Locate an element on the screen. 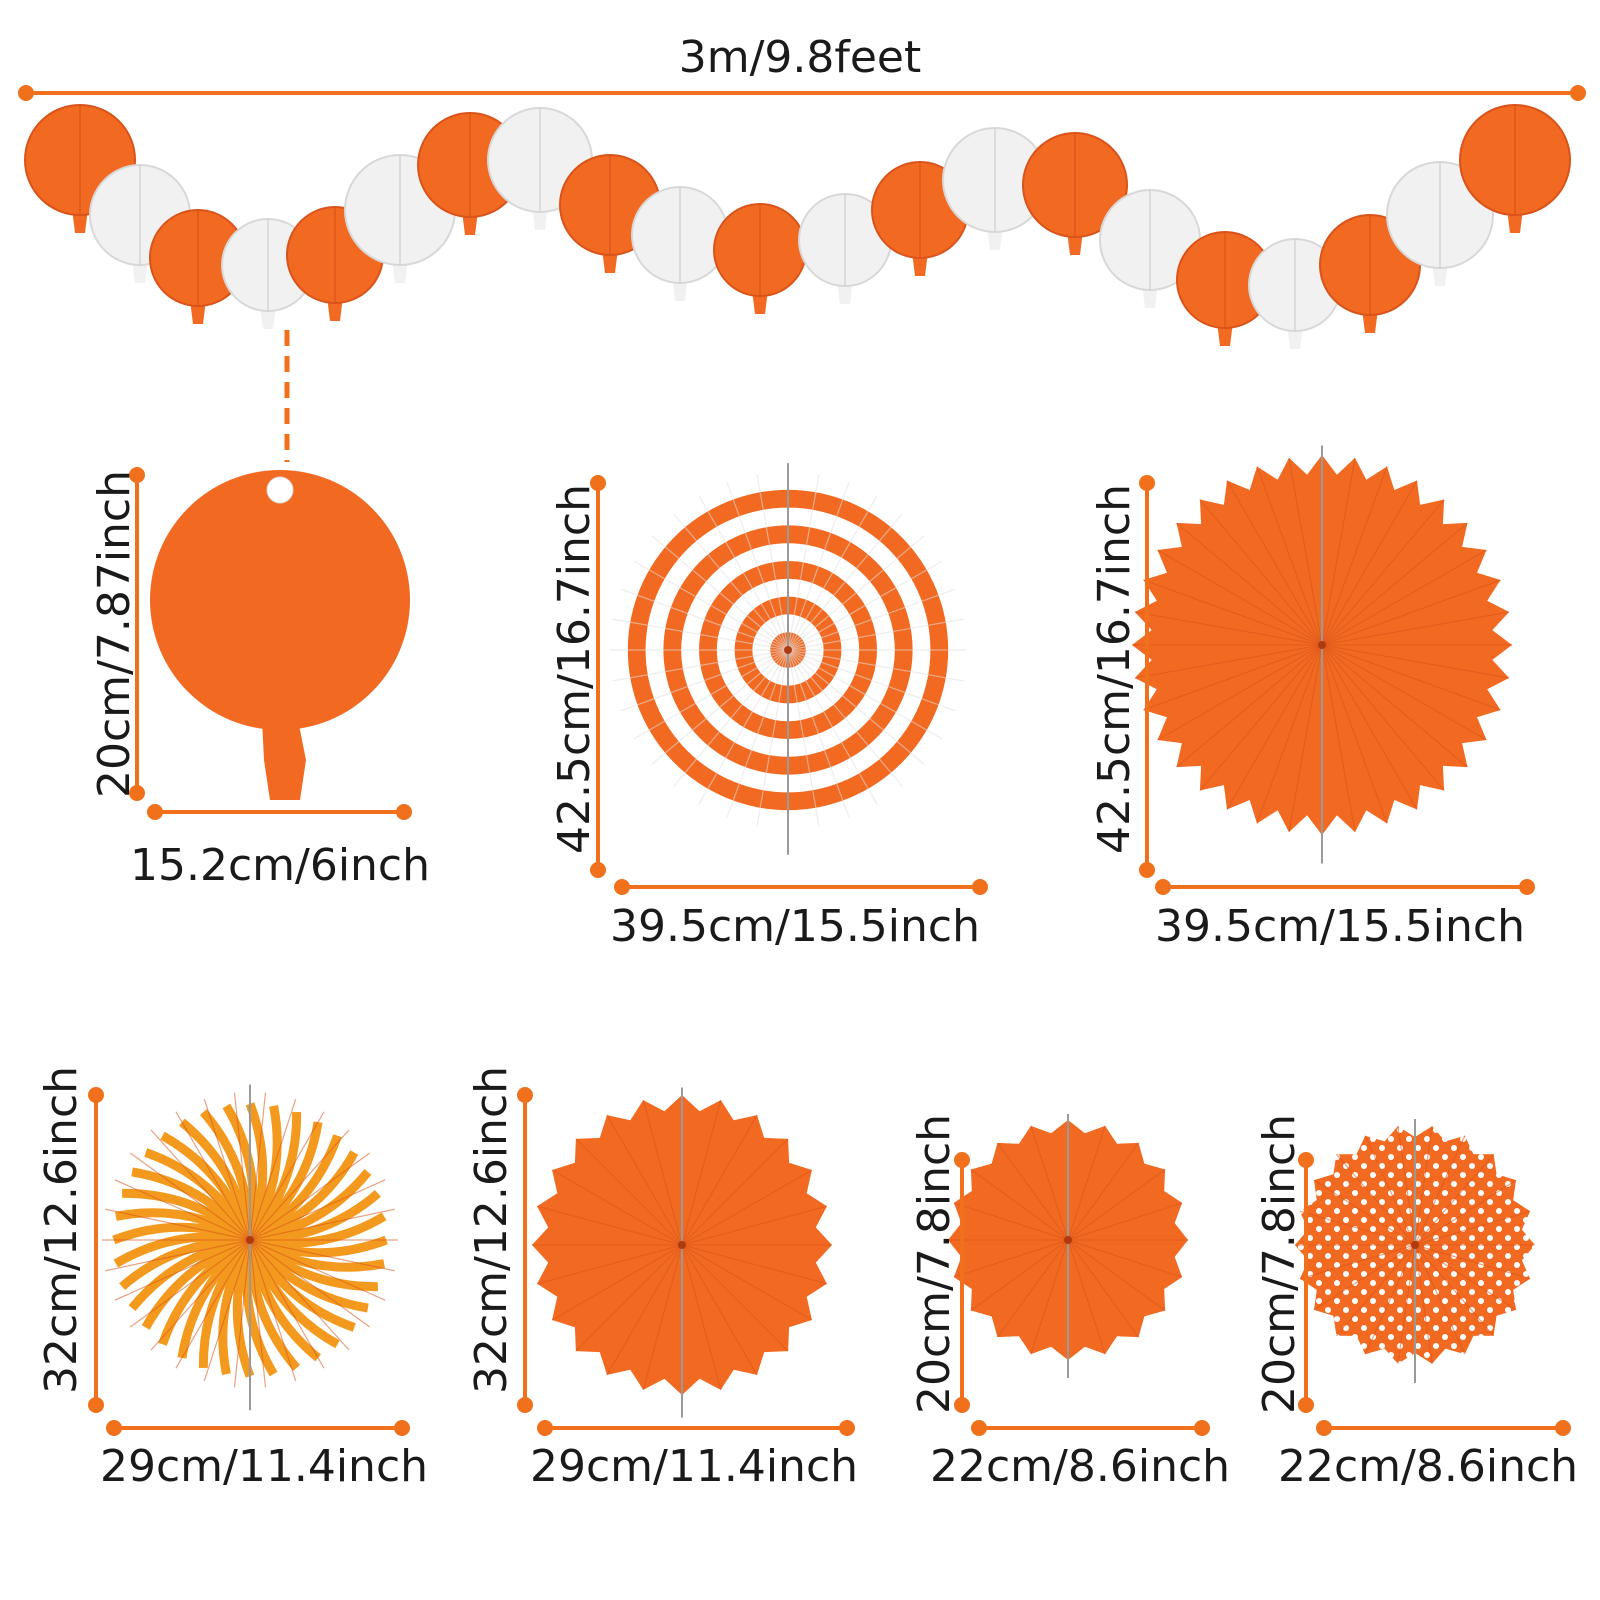 Image resolution: width=1600 pixels, height=1600 pixels. garland-line-endpoint is located at coordinates (26, 93).